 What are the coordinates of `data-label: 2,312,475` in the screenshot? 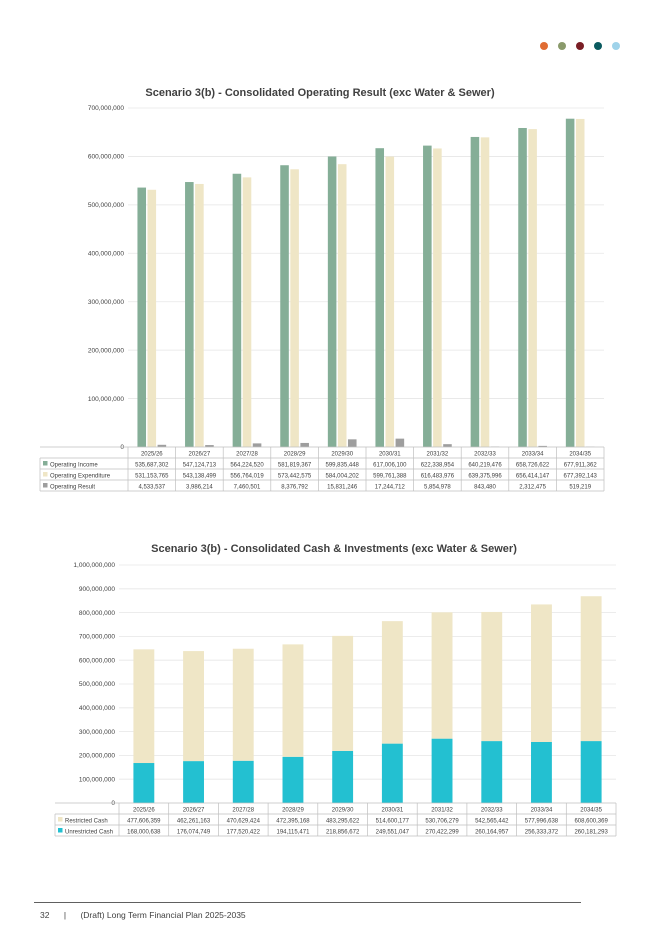 It's located at (532, 488).